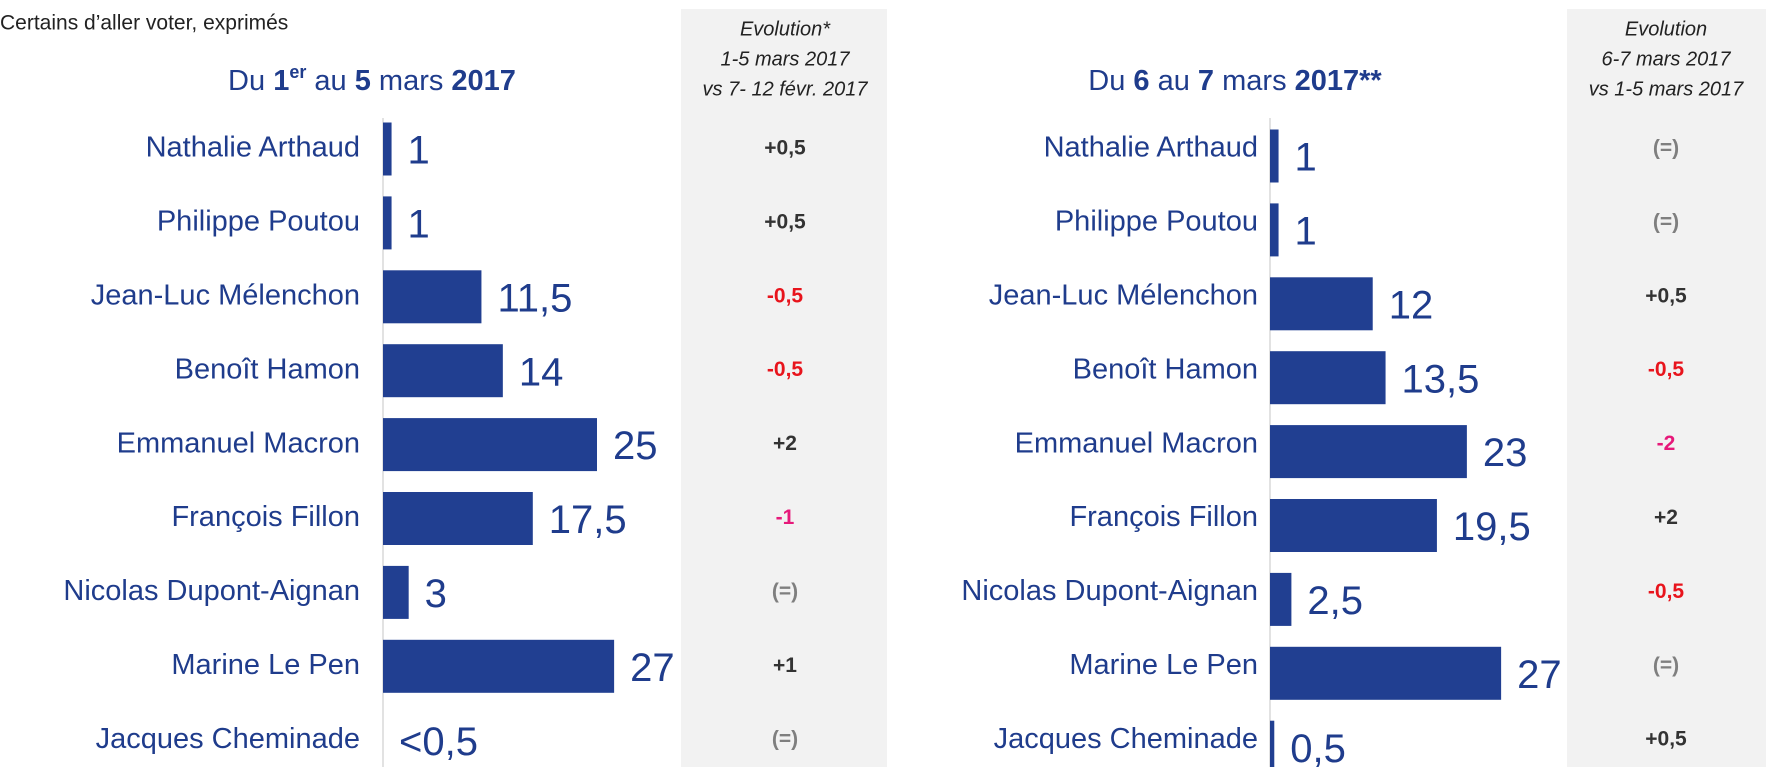  Describe the element at coordinates (1411, 305) in the screenshot. I see `value-label: 12` at that location.